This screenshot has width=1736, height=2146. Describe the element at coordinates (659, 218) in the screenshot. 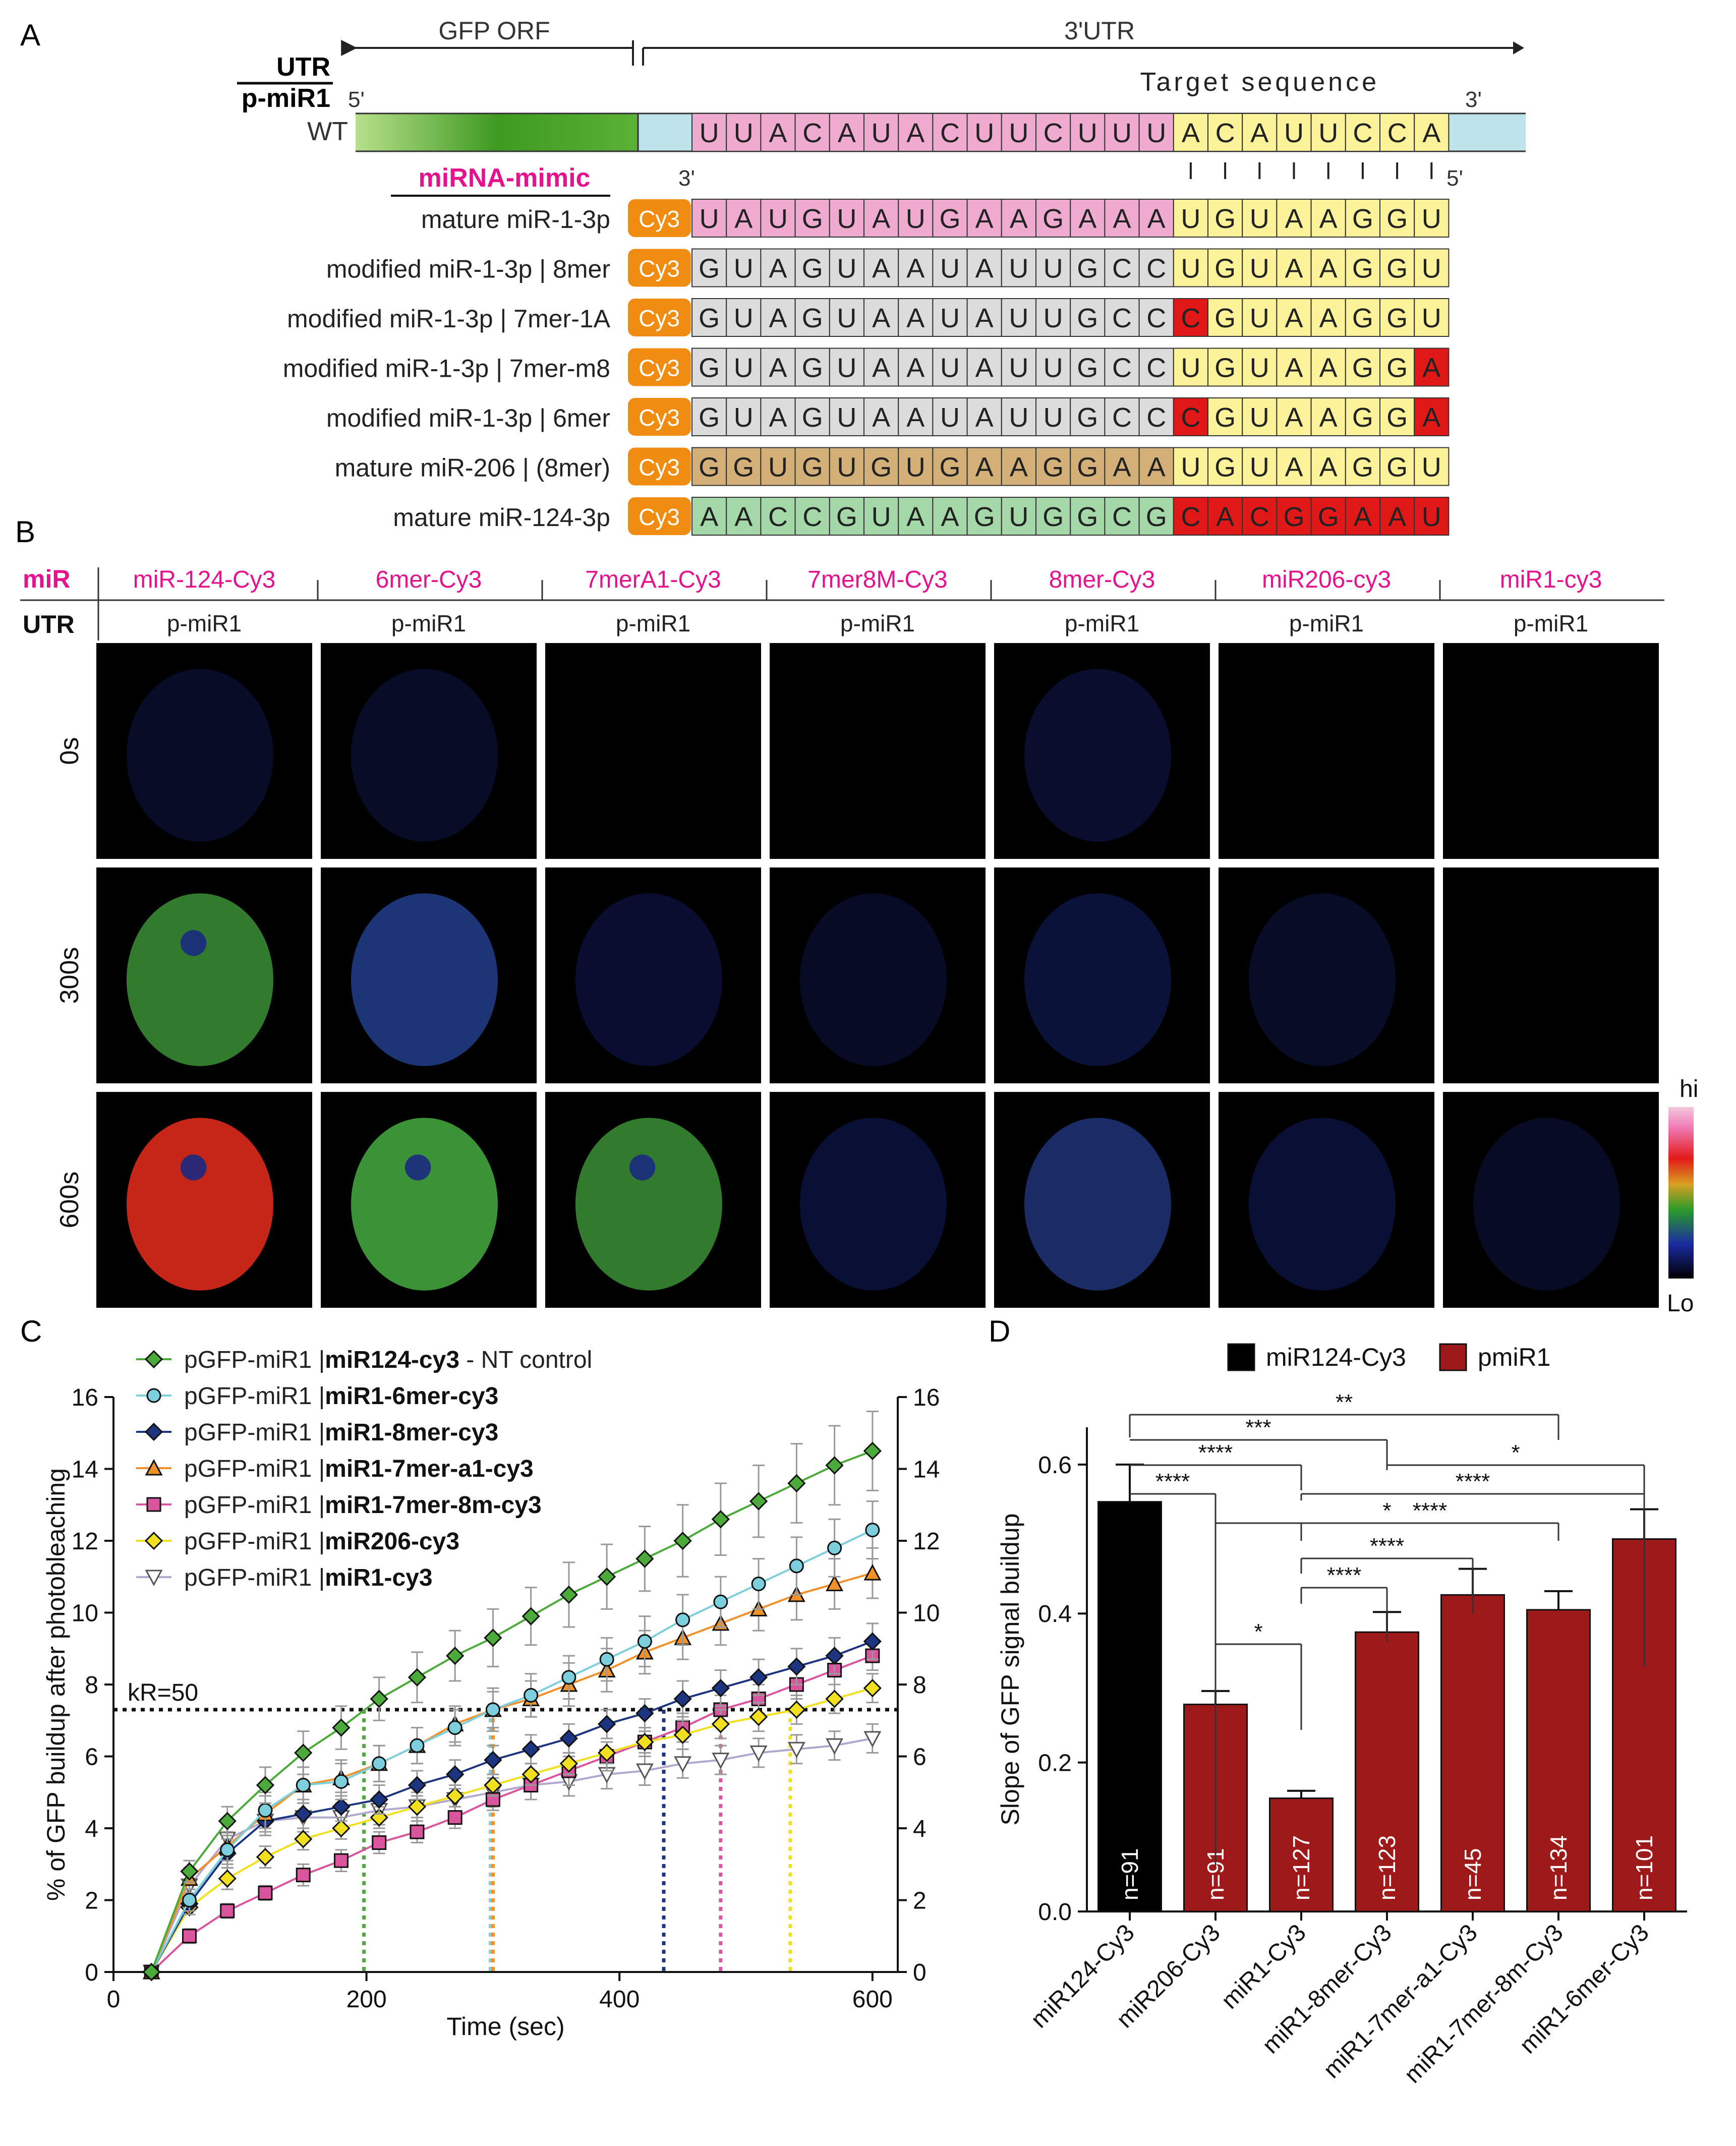

I see `cy3-tag` at that location.